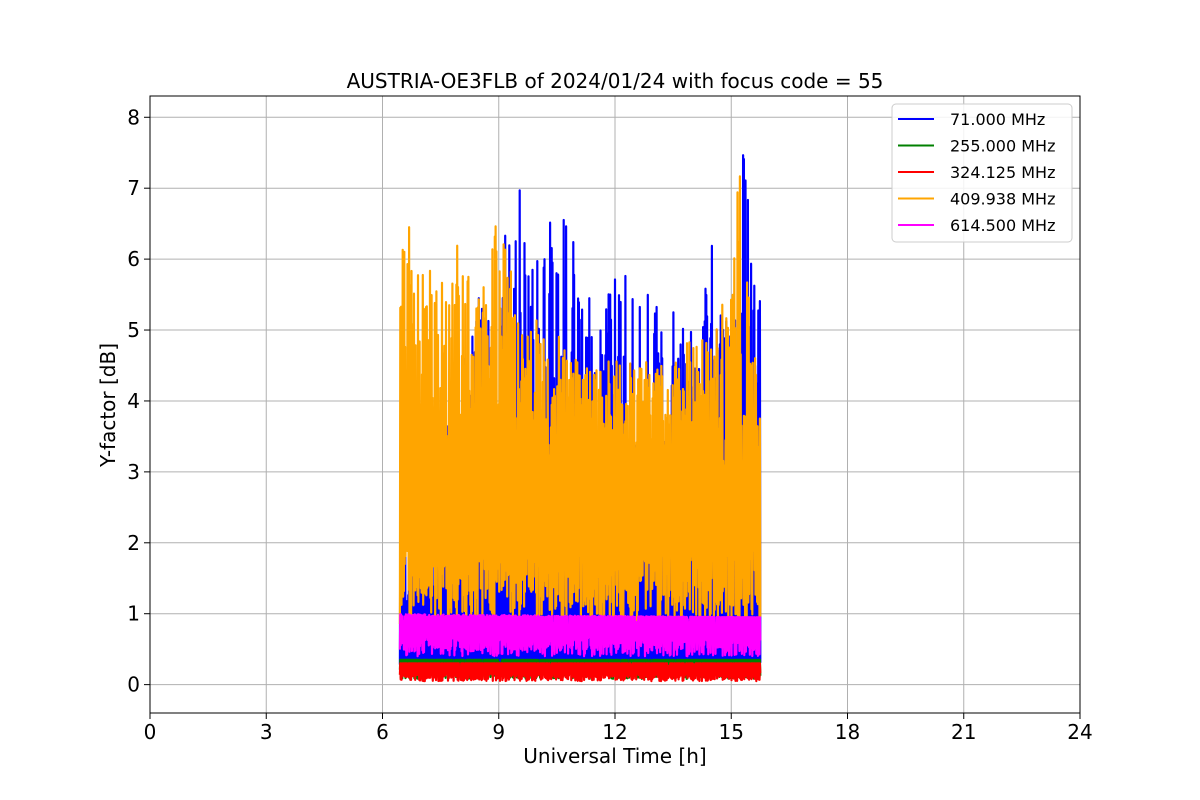 This screenshot has width=1200, height=800. I want to click on x-tick-label: 12, so click(614, 732).